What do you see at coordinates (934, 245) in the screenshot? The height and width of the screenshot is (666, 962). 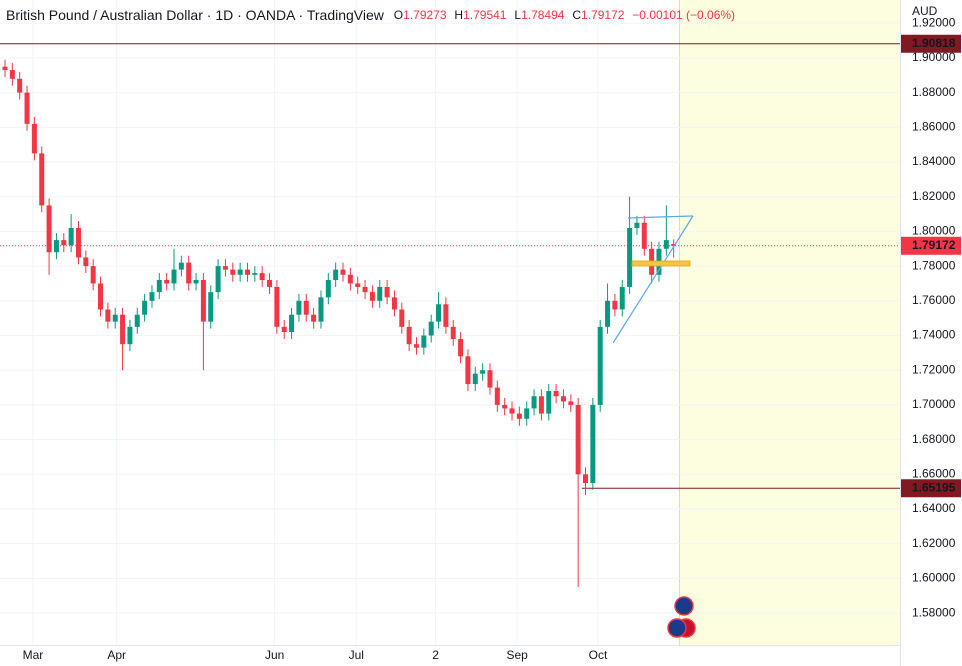 I see `last-price-label: 1.79172` at bounding box center [934, 245].